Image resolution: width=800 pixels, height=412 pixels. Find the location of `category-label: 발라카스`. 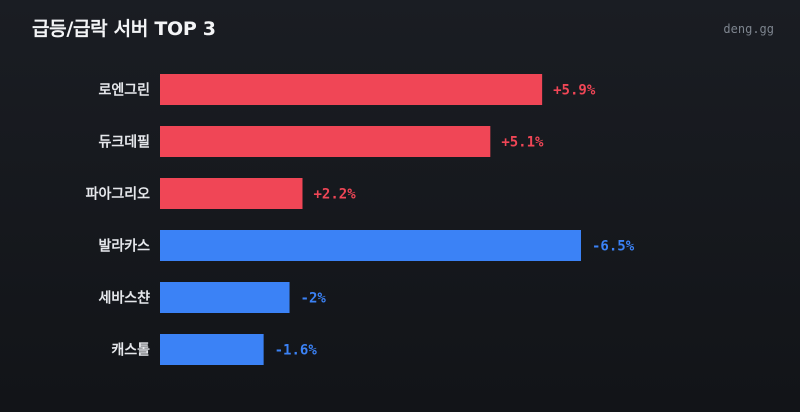

category-label: 발라카스 is located at coordinates (124, 246).